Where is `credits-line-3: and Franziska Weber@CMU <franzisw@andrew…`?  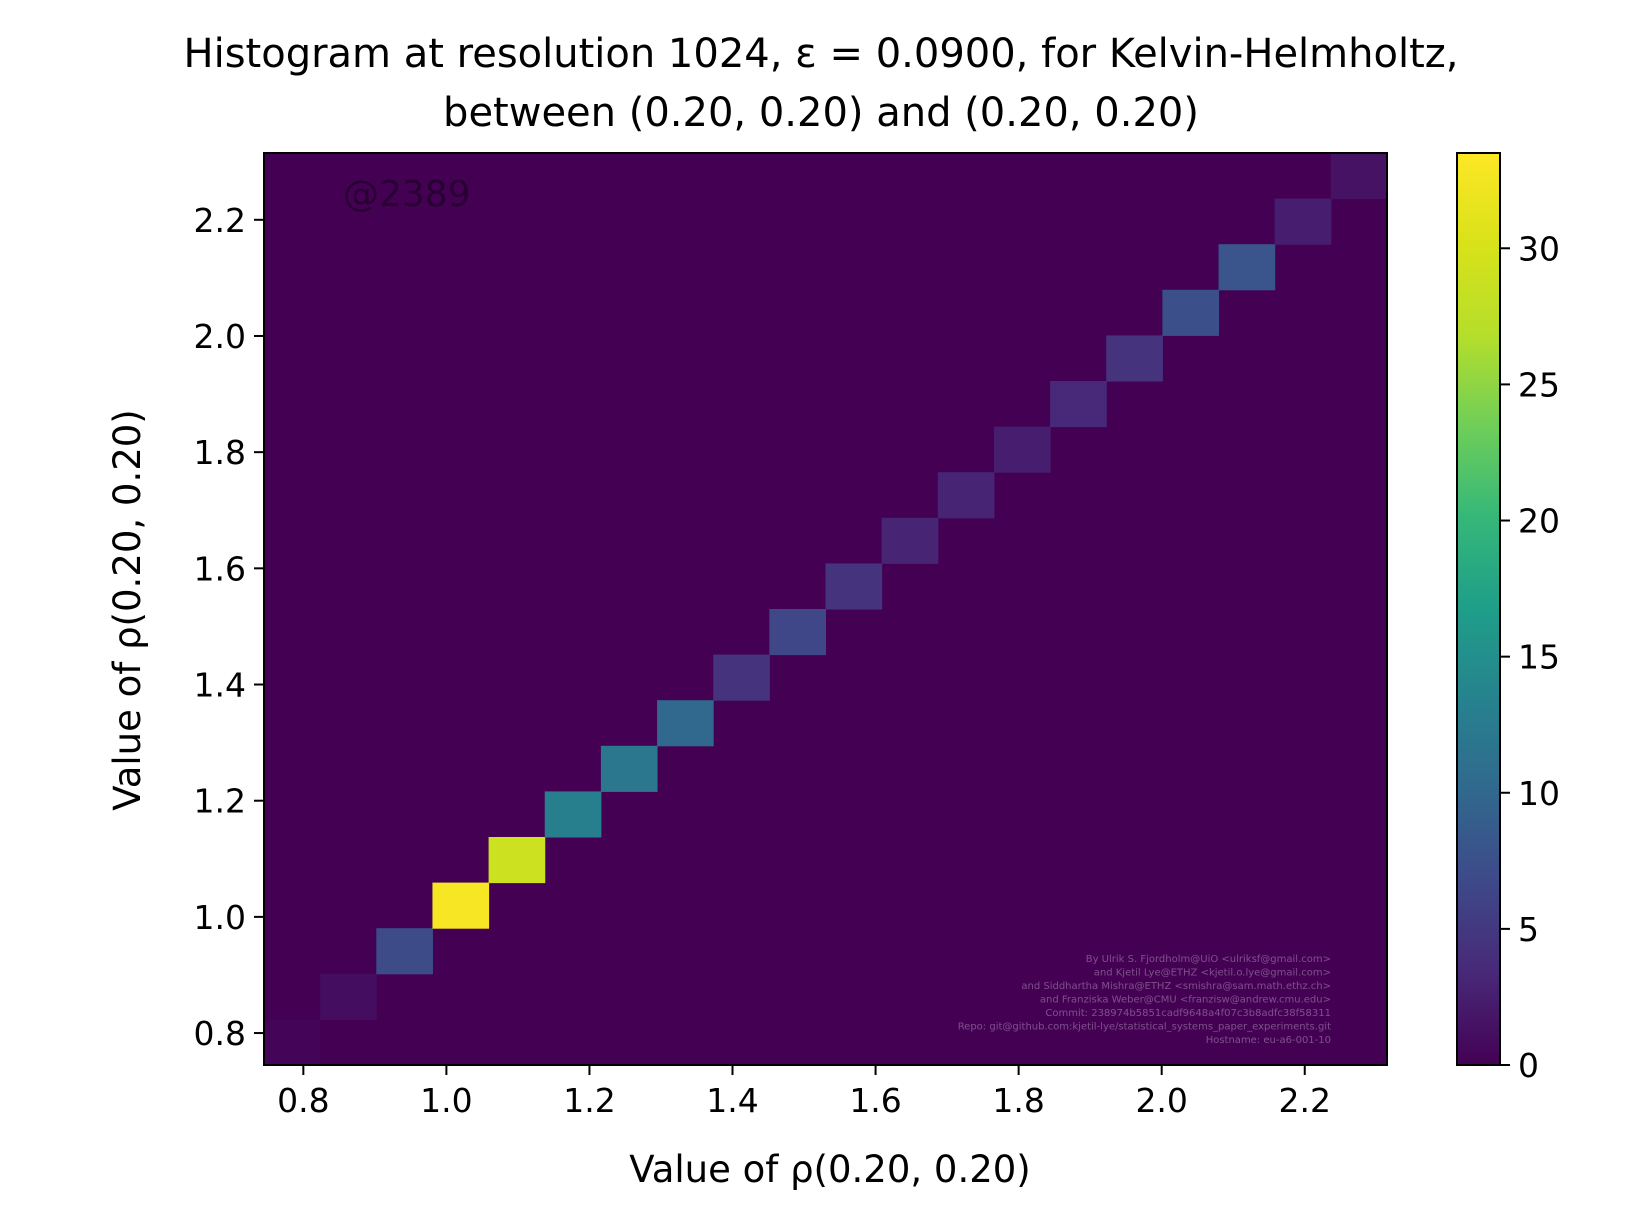 credits-line-3: and Franziska Weber@CMU <franzisw@andrew… is located at coordinates (1185, 1000).